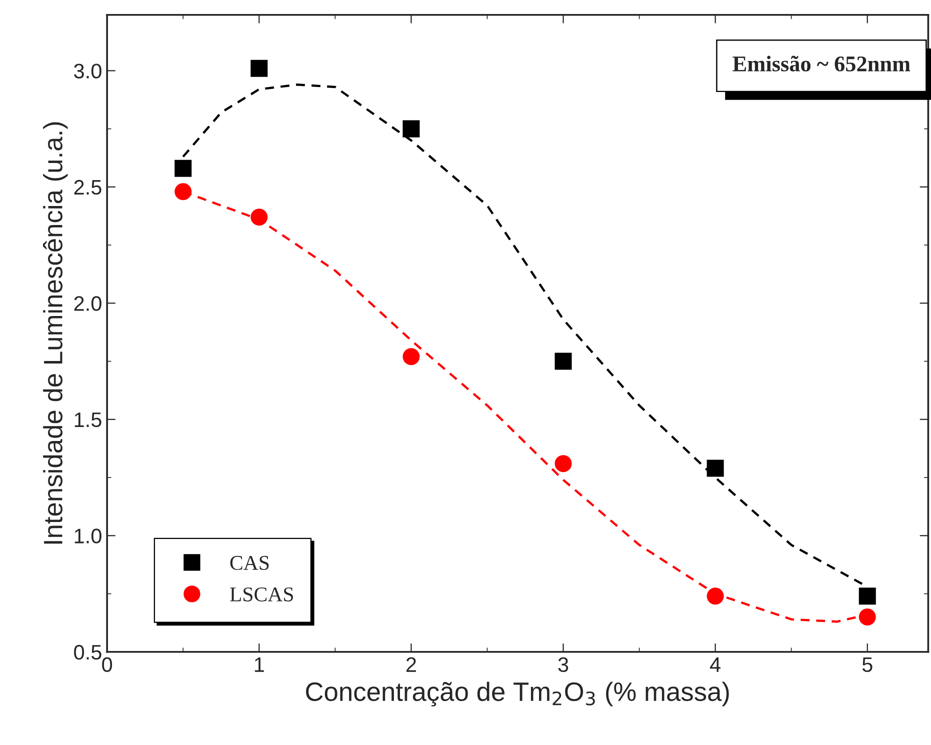 This screenshot has width=931, height=745. I want to click on y-tick-label: 1.0, so click(88, 536).